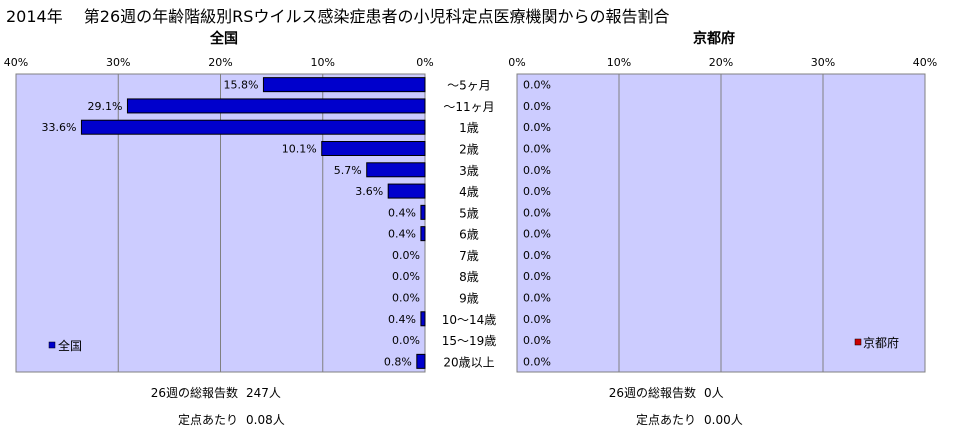  I want to click on kyoto-per-value: 0.00人, so click(723, 420).